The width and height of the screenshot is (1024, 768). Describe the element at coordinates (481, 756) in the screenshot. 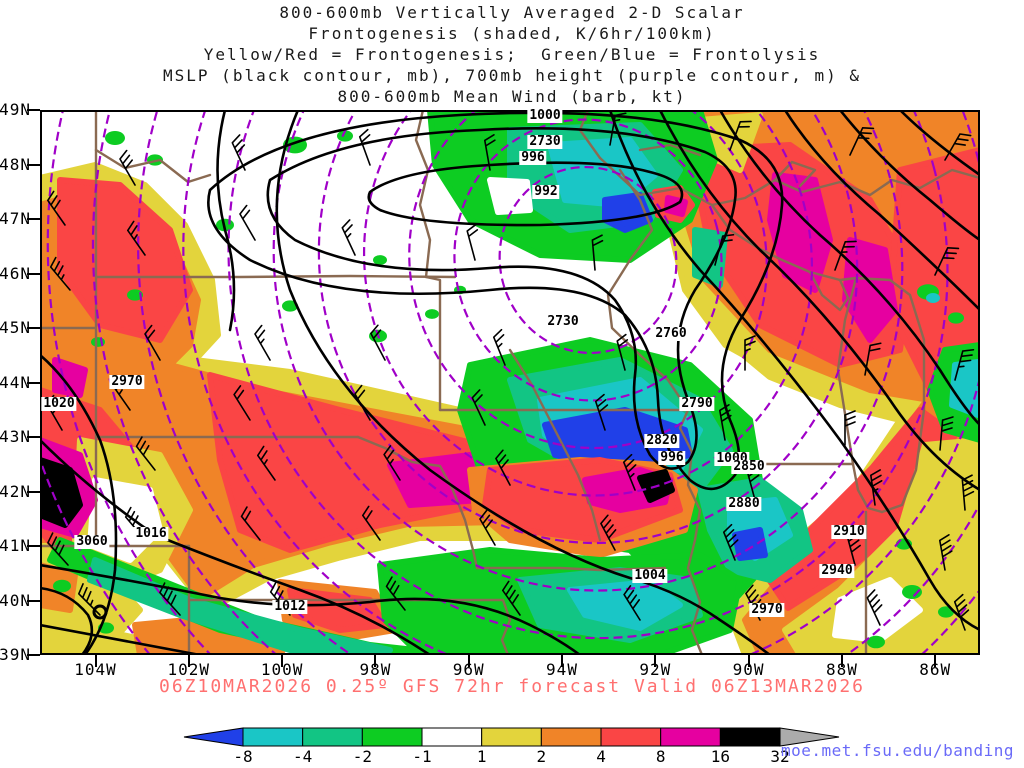

I see `colorbar-tick-label: 1` at that location.